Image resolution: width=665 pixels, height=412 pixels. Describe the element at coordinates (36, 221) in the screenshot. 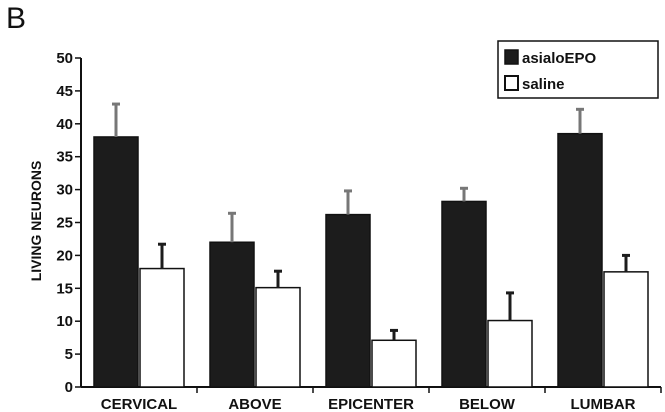

I see `y-axis-title: LIVING NEURONS` at that location.